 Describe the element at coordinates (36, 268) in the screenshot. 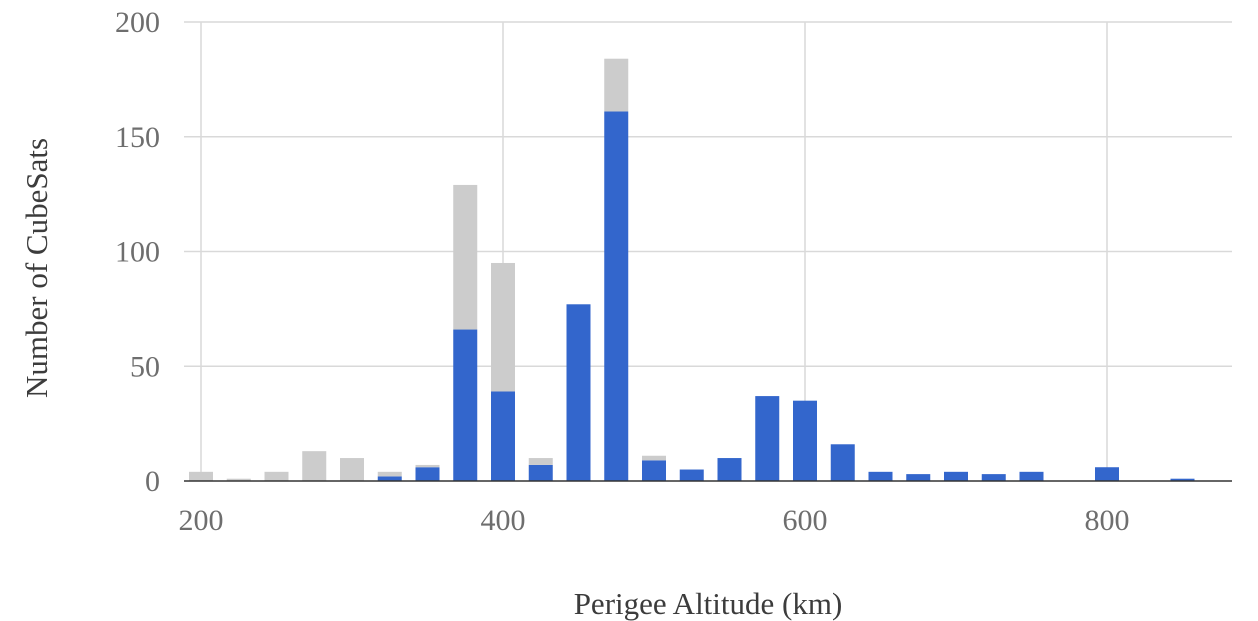

I see `y-axis-title: Number of CubeSats` at that location.